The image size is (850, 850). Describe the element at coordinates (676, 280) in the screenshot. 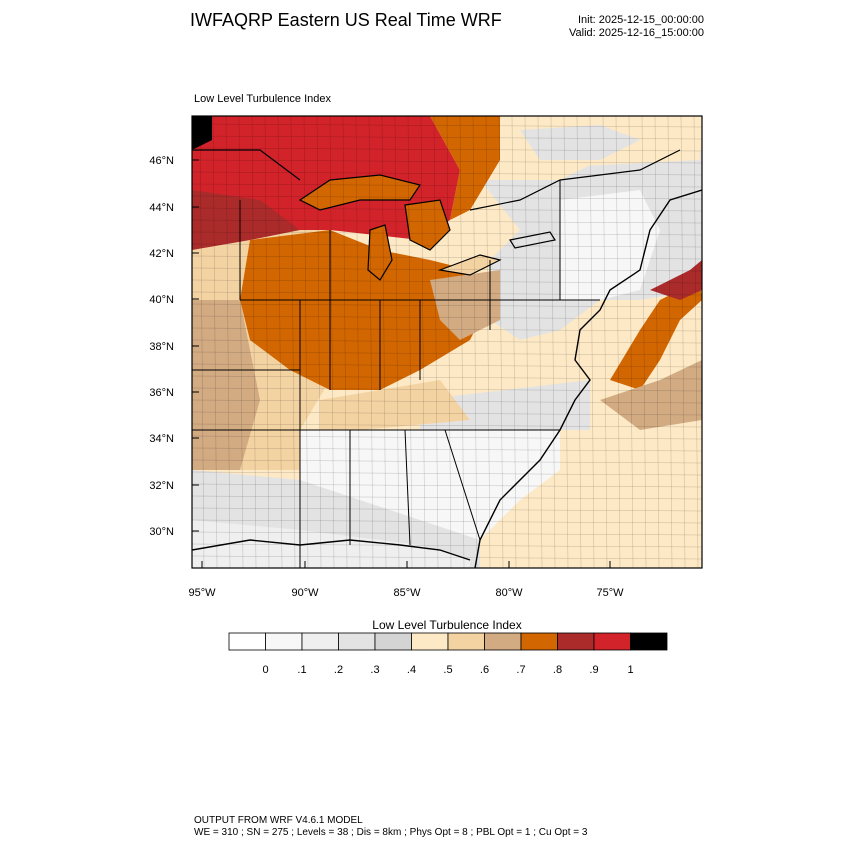

I see `field-atlantic-red` at that location.